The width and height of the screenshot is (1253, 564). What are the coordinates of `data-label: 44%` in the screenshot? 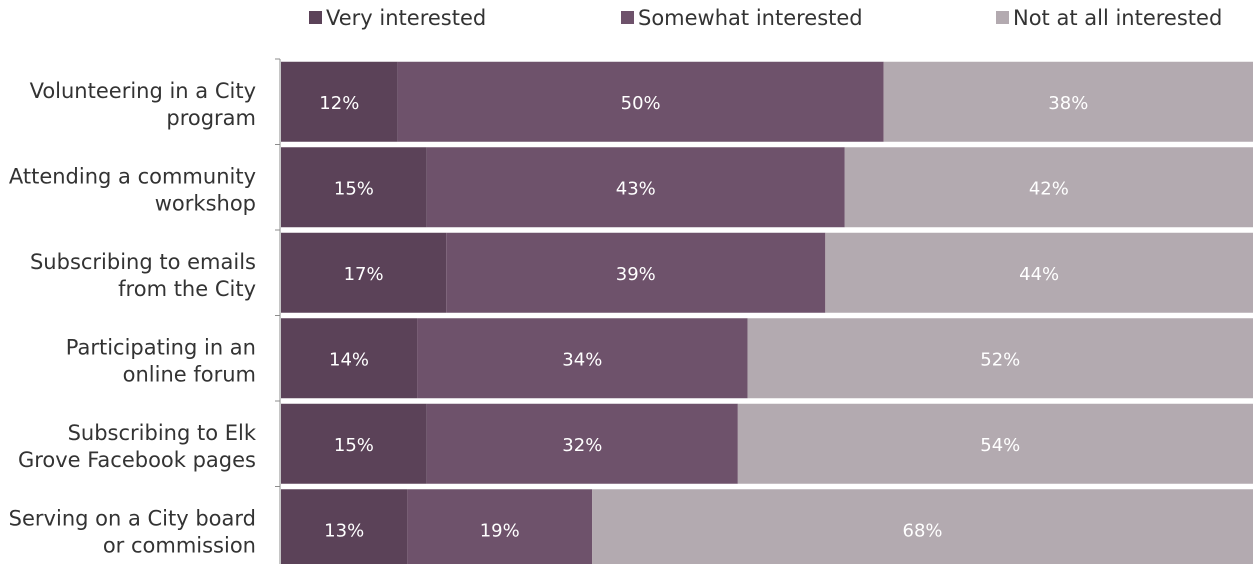 It's located at (1039, 274).